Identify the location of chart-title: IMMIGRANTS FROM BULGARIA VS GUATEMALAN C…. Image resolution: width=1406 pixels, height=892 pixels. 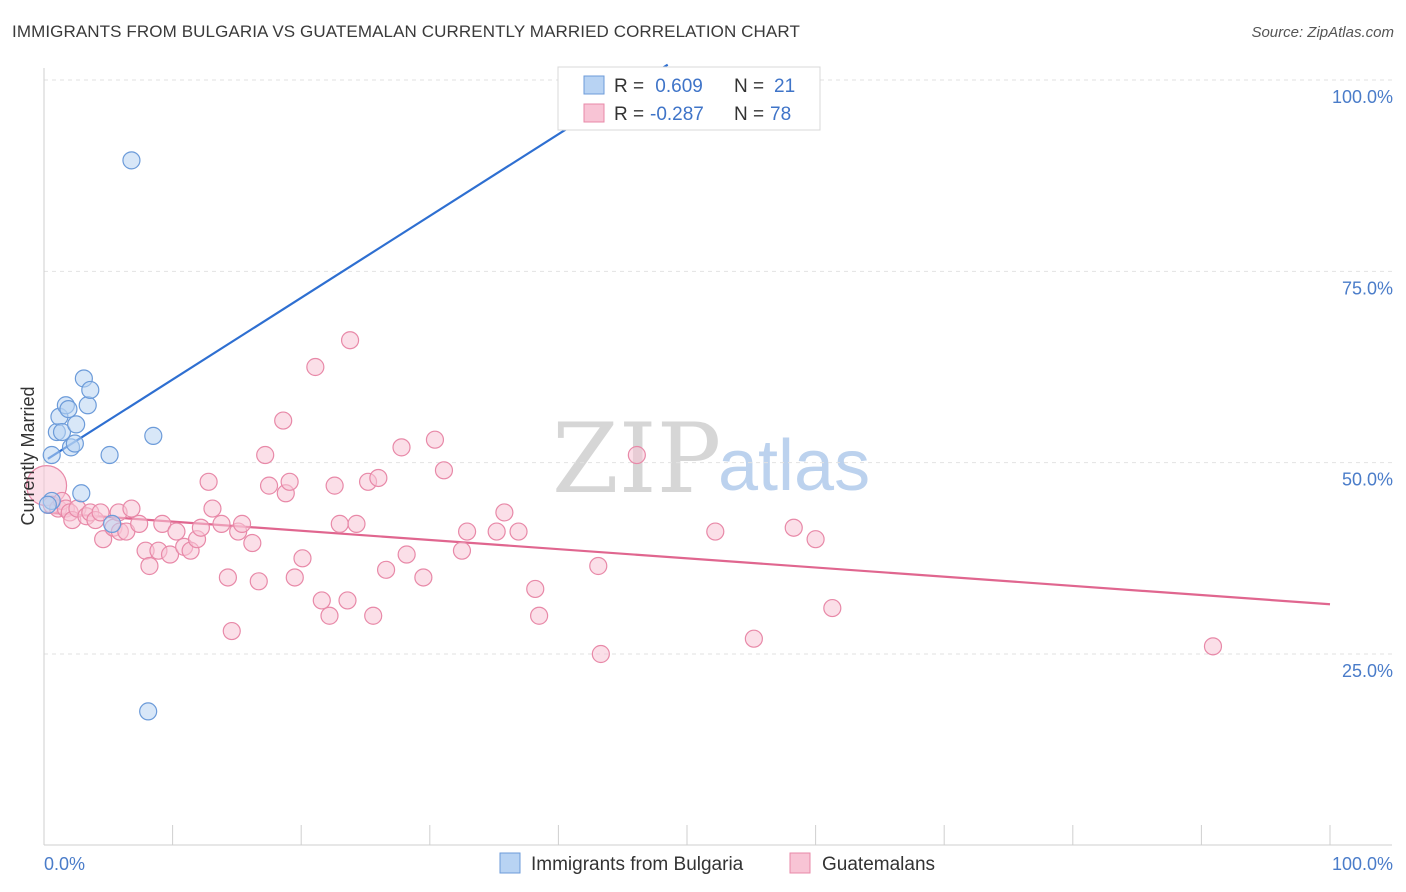
(406, 31).